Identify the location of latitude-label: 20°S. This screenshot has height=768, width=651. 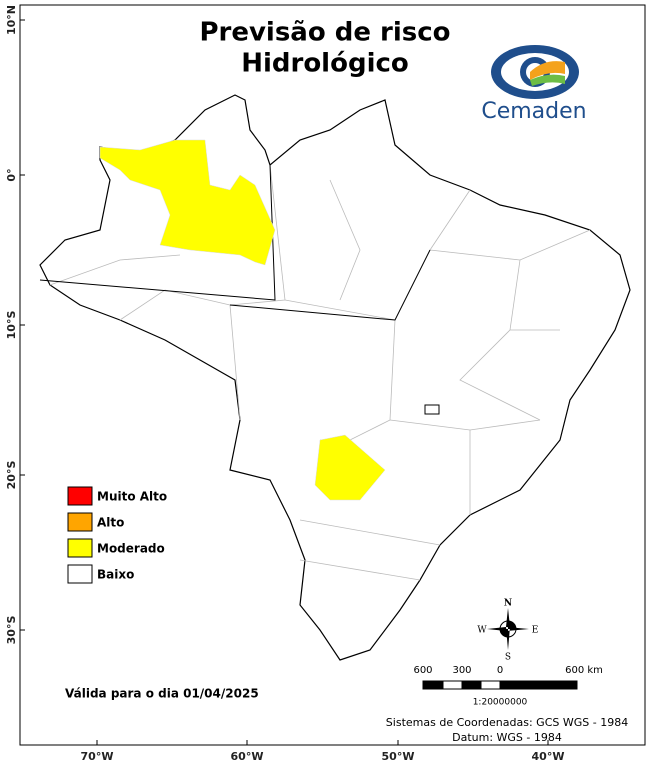
(11, 475).